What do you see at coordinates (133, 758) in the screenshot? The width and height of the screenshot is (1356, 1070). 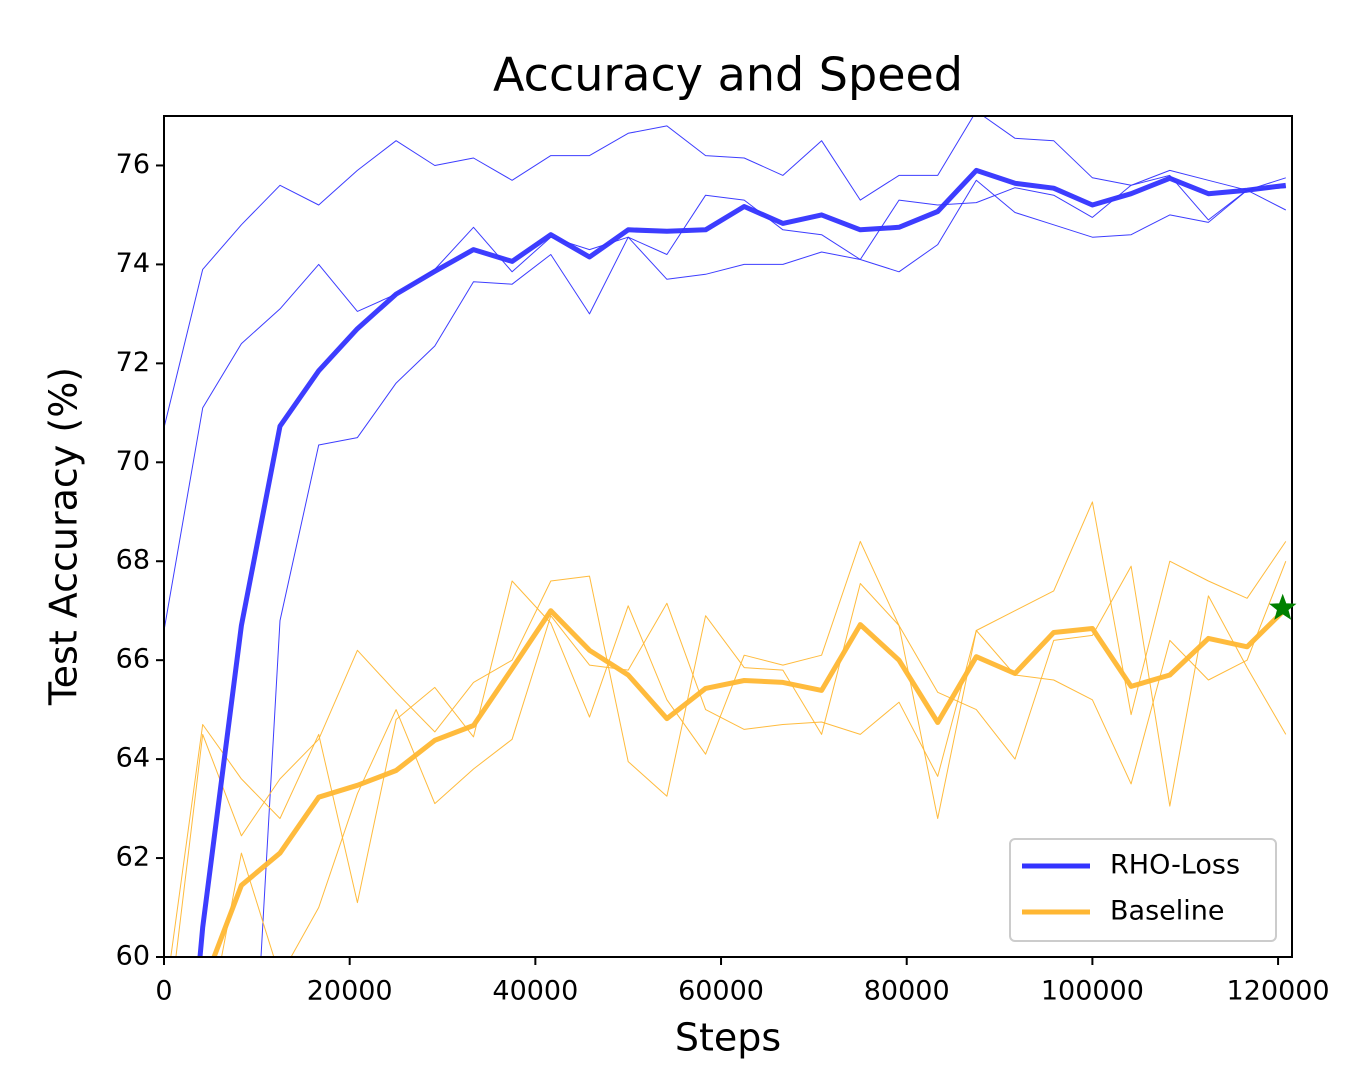 I see `y-tick-label: 64` at bounding box center [133, 758].